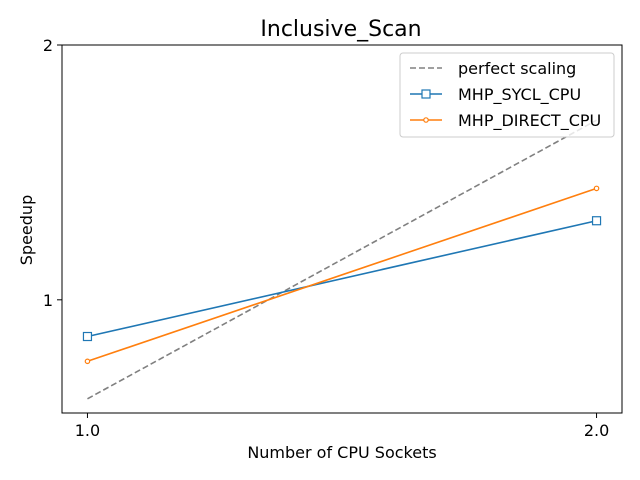 This screenshot has height=480, width=640. What do you see at coordinates (519, 95) in the screenshot?
I see `legend-label: MHP_SYCL_CPU` at bounding box center [519, 95].